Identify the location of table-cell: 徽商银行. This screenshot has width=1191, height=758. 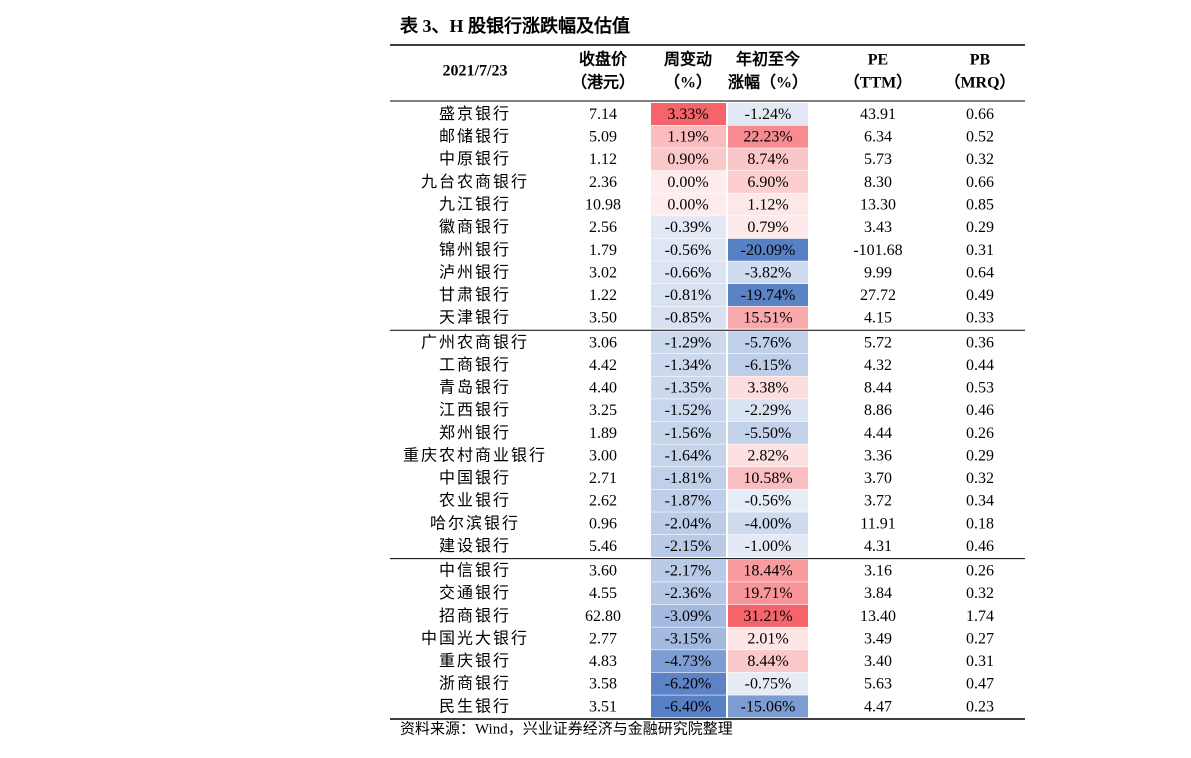
(475, 227).